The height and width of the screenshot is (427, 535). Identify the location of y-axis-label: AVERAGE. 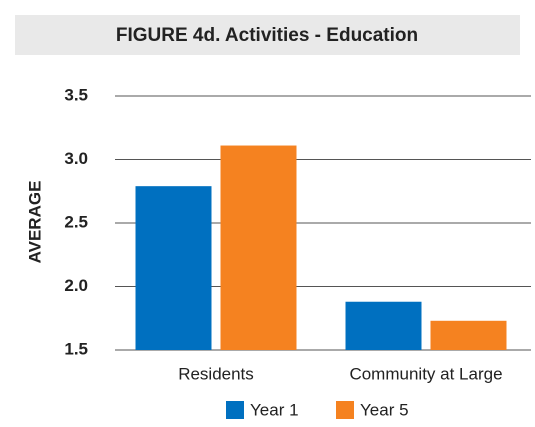
(34, 222).